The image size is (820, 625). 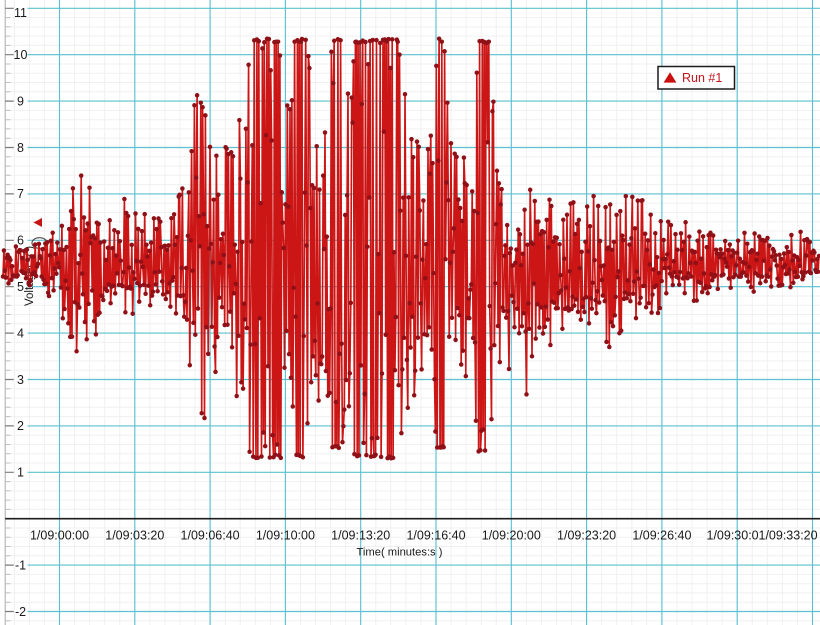 What do you see at coordinates (20, 287) in the screenshot?
I see `svg-text: 5` at bounding box center [20, 287].